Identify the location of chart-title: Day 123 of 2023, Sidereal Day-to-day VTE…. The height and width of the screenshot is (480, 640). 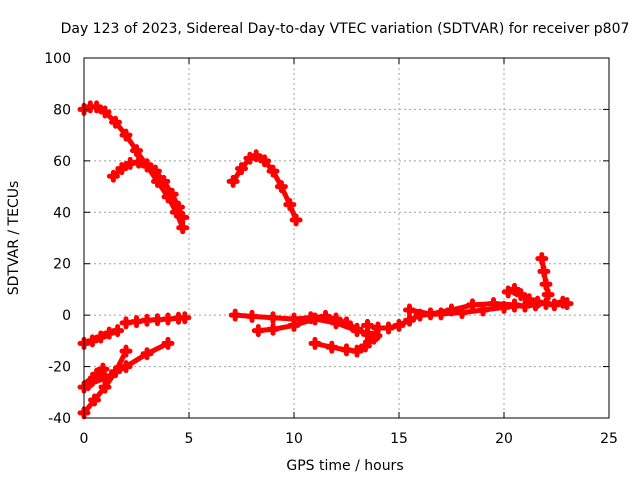
(345, 29).